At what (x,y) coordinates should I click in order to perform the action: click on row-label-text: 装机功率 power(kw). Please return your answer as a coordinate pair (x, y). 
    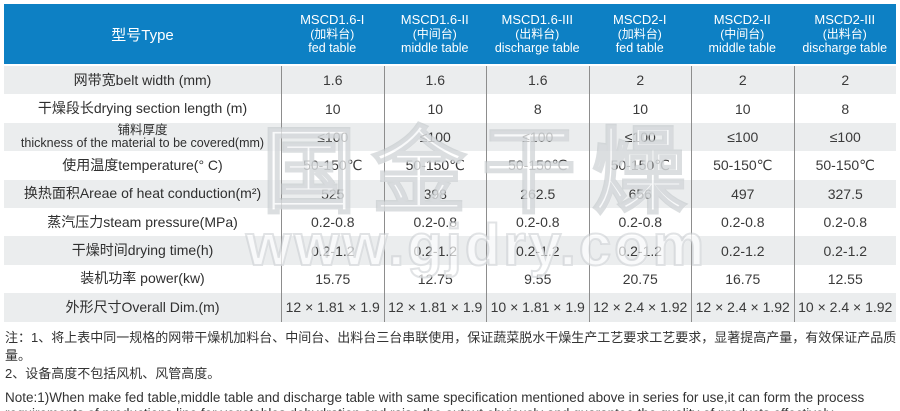
    Looking at the image, I should click on (142, 278).